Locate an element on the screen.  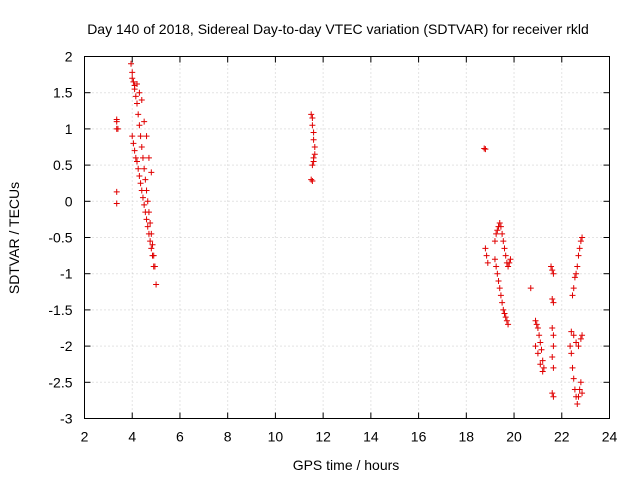
series-sat-f is located at coordinates (485, 149).